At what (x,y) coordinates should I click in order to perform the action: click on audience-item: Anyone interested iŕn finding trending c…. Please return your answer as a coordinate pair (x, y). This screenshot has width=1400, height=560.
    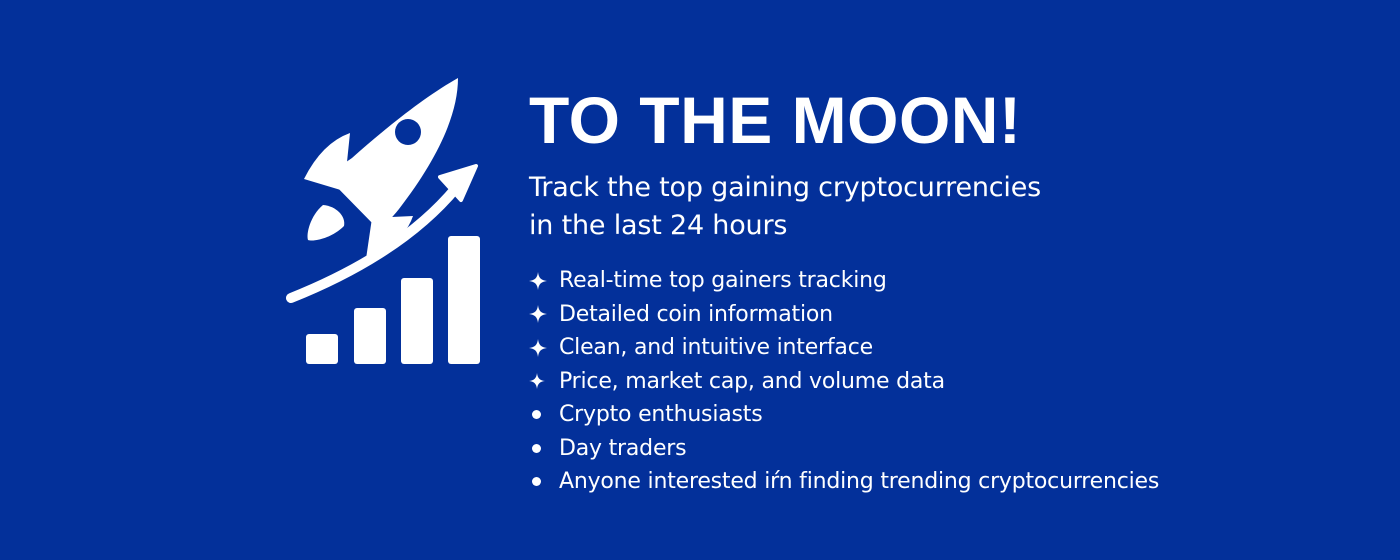
    Looking at the image, I should click on (939, 482).